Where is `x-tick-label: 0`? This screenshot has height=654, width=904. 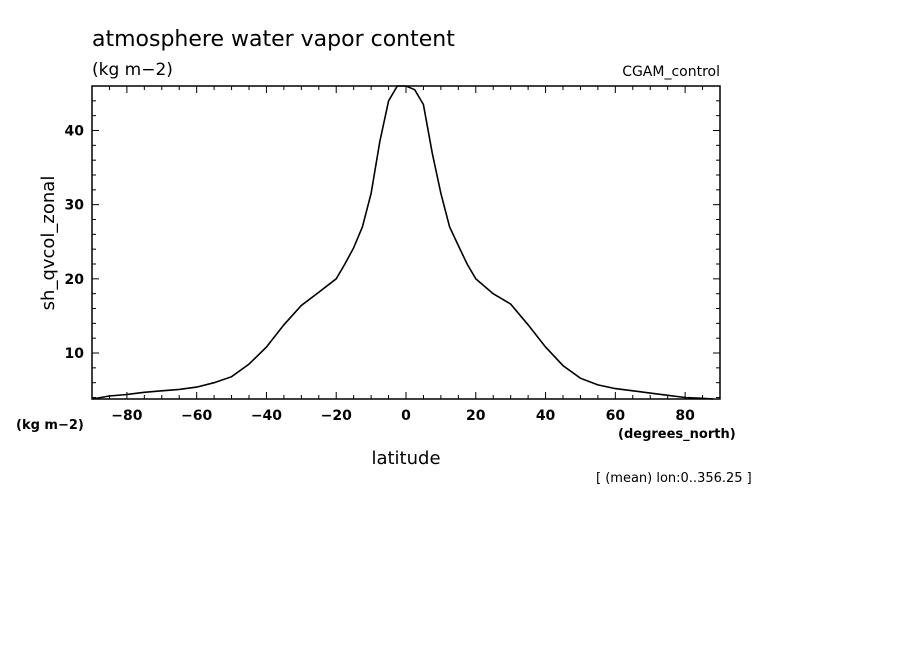 x-tick-label: 0 is located at coordinates (406, 416).